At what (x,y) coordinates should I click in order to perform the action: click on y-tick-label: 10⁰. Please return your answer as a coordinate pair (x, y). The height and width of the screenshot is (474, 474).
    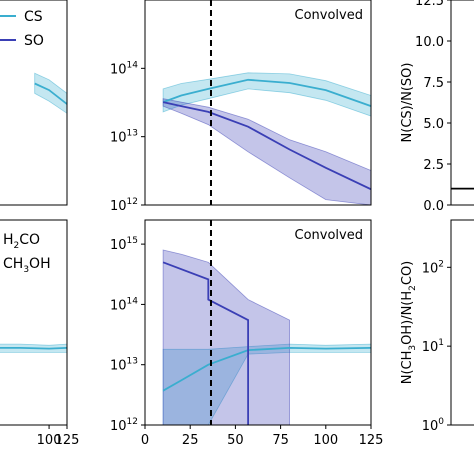
    Looking at the image, I should click on (433, 425).